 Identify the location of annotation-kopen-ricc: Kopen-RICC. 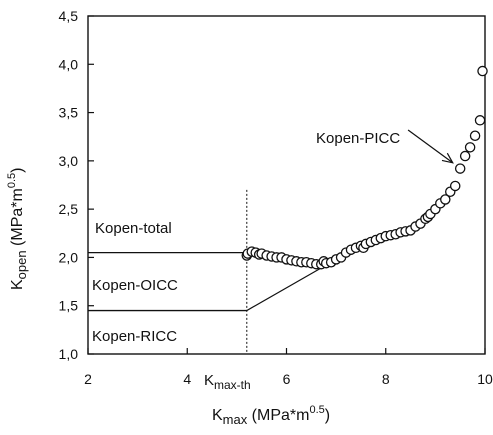
(134, 336).